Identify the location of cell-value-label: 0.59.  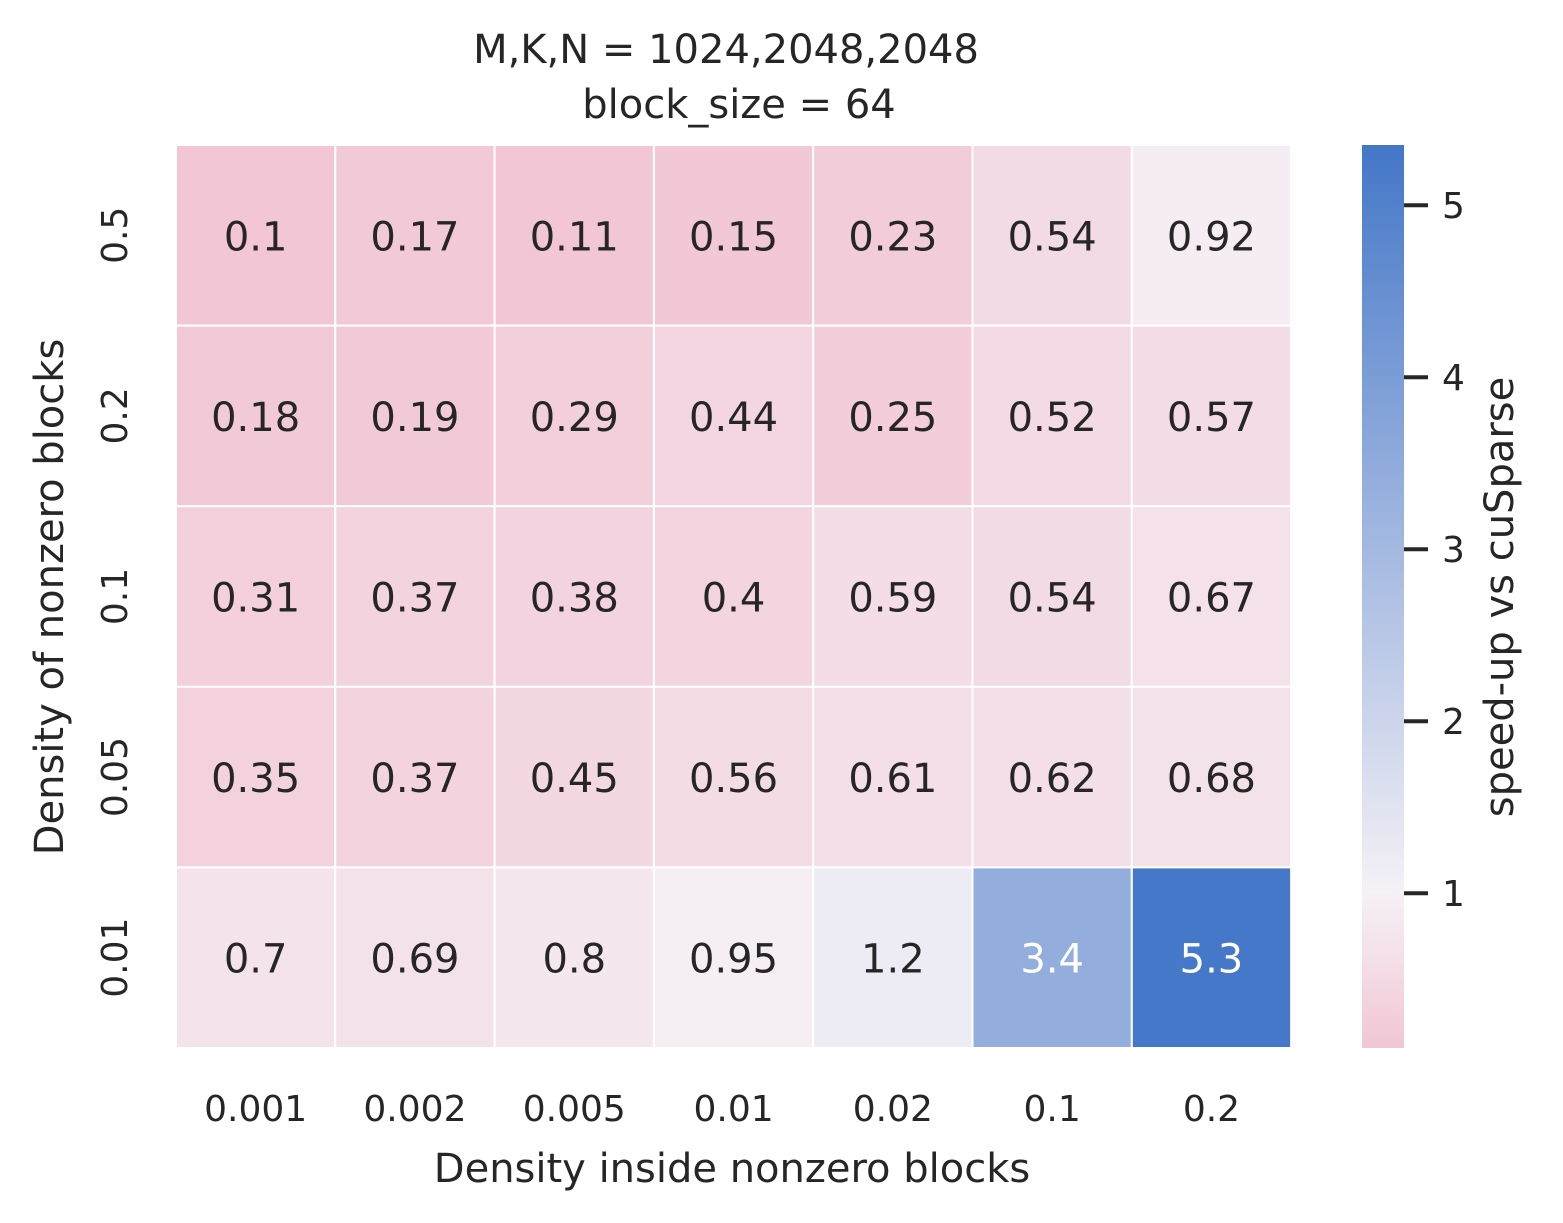
(892, 599).